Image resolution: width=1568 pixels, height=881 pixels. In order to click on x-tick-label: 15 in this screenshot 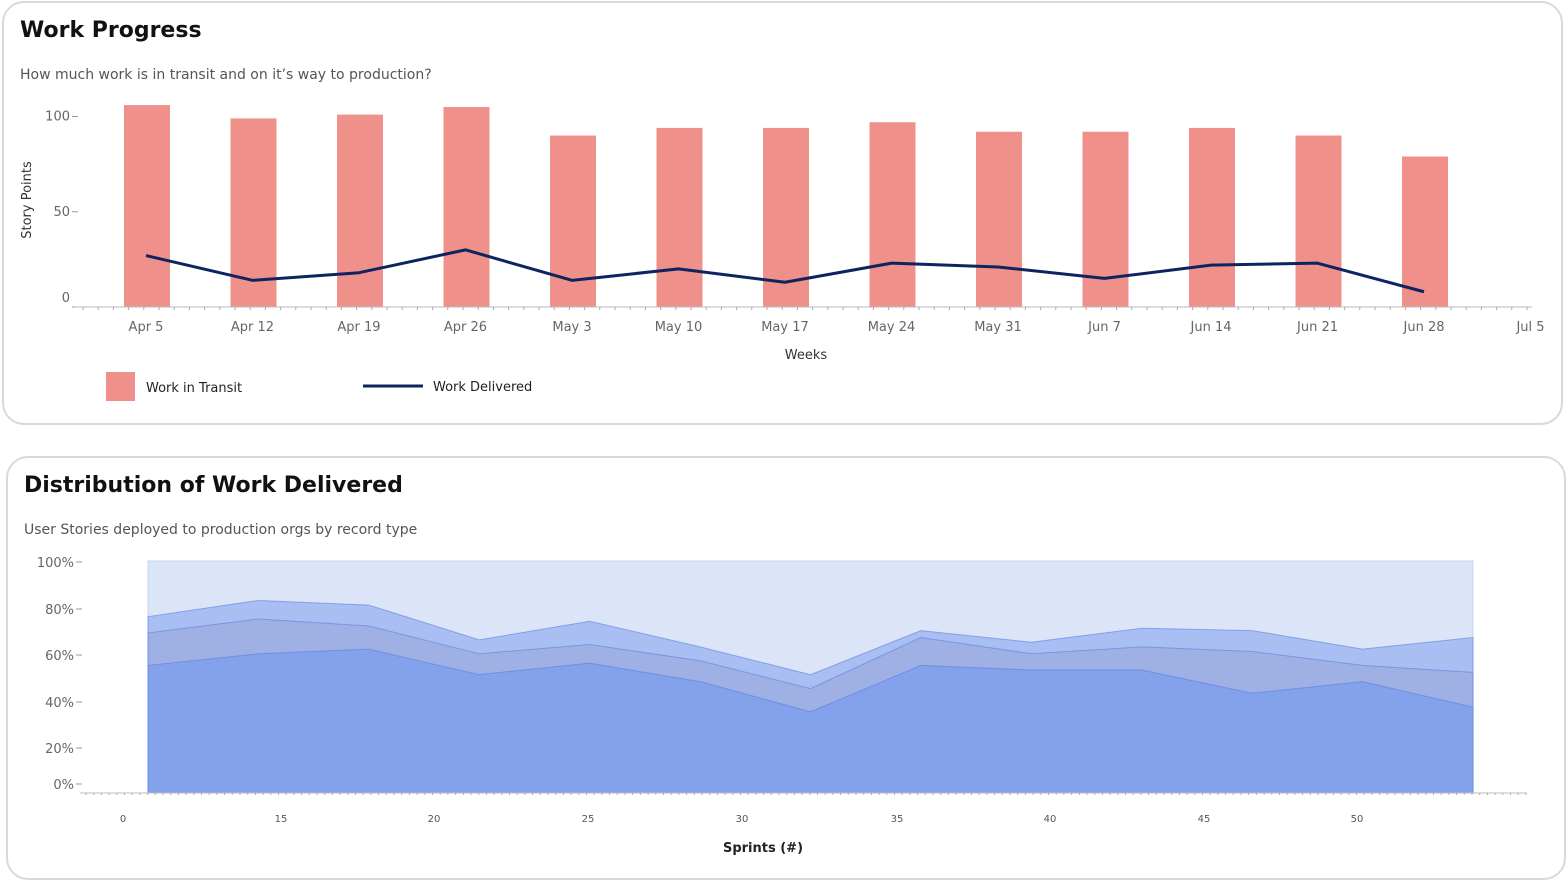, I will do `click(281, 819)`.